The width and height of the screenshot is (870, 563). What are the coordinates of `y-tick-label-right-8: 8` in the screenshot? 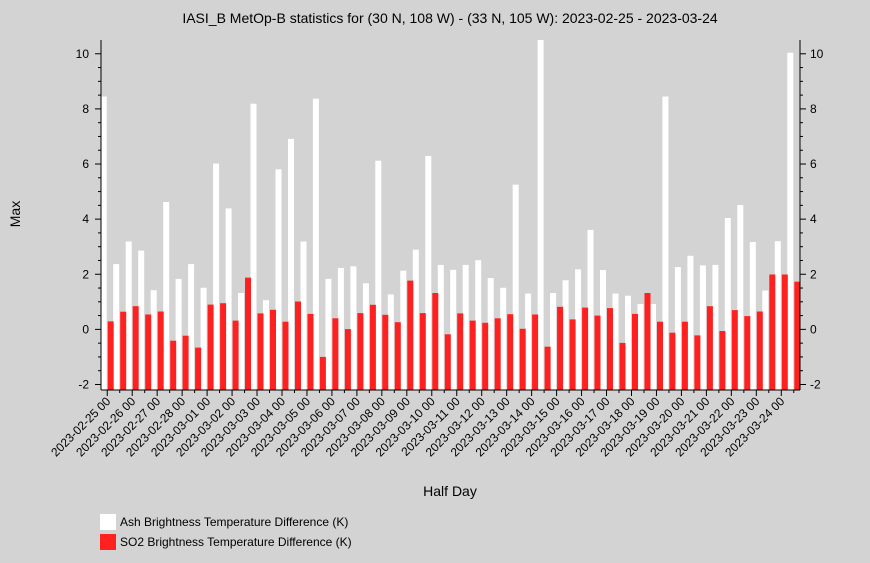 It's located at (813, 109).